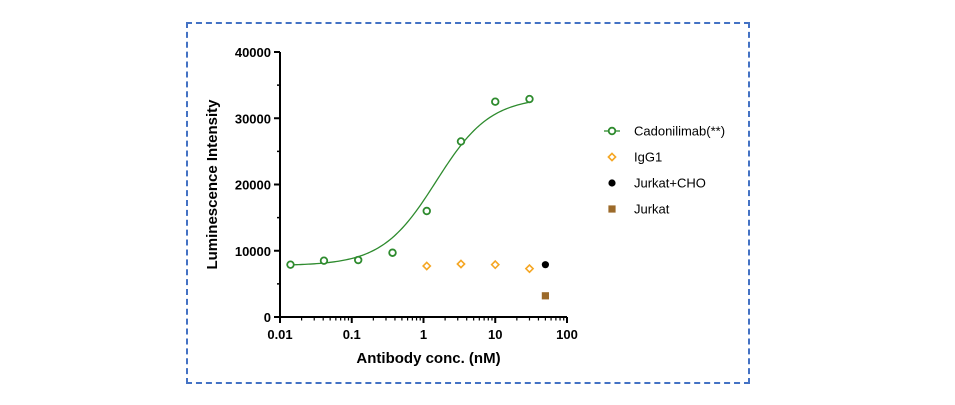  I want to click on y-tick-label: 10000, so click(253, 251).